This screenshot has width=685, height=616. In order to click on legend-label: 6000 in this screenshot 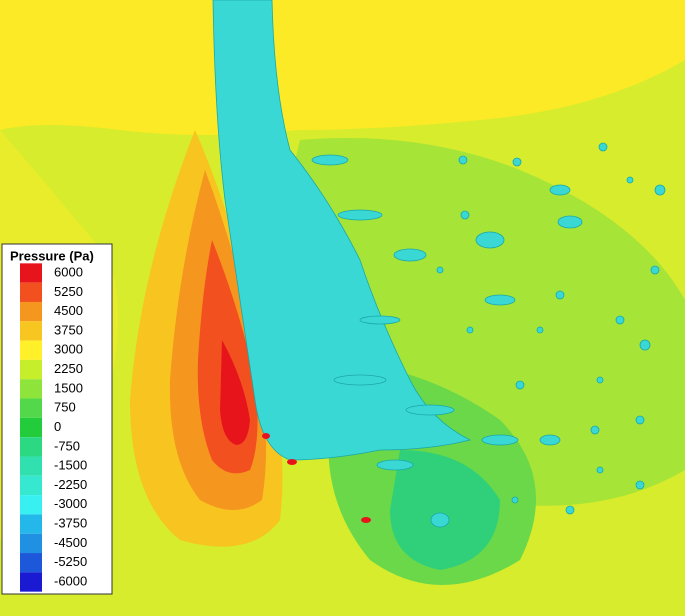, I will do `click(68, 271)`.